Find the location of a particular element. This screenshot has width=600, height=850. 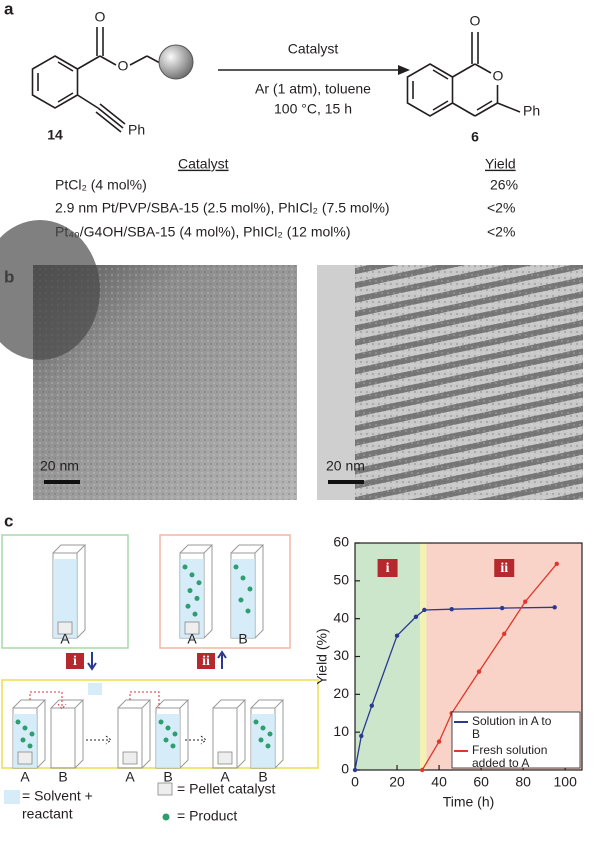

y-tick-label: 60 is located at coordinates (341, 542).